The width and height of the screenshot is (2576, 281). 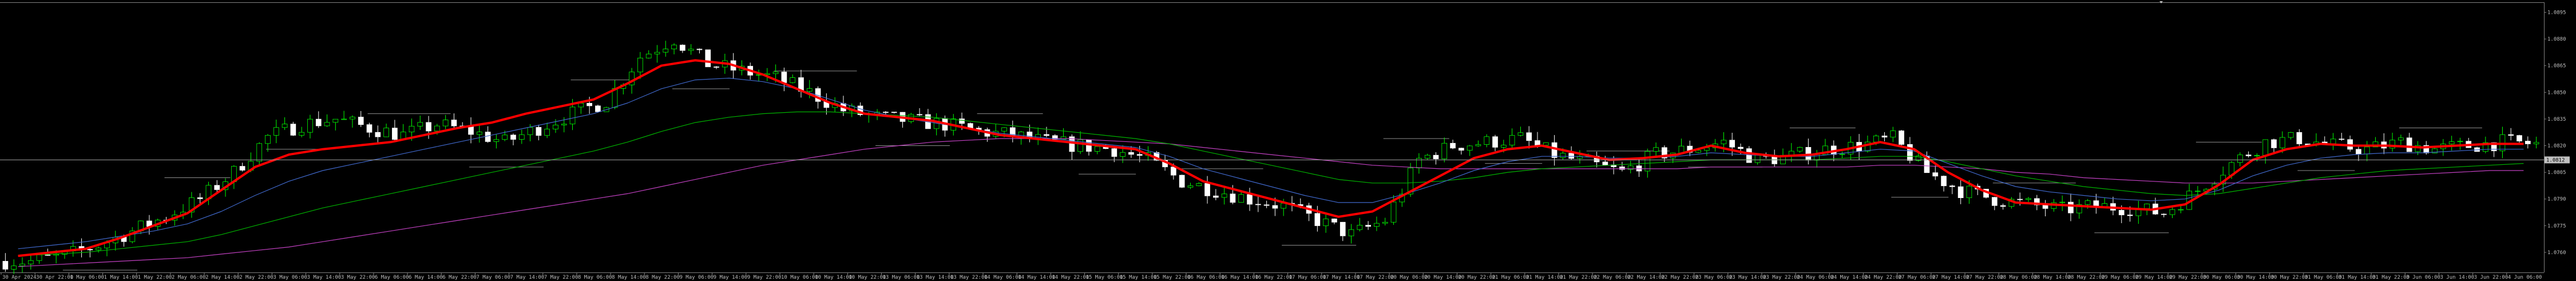 What do you see at coordinates (2390, 277) in the screenshot?
I see `time-tick-label: 31 May 22:00` at bounding box center [2390, 277].